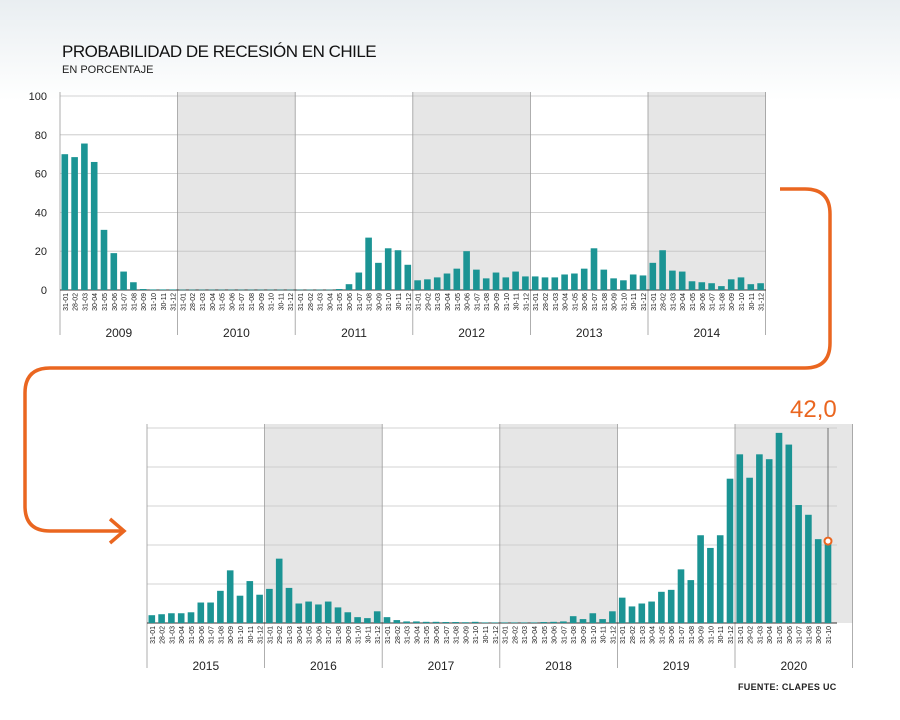 The width and height of the screenshot is (900, 720). What do you see at coordinates (707, 191) in the screenshot?
I see `year-shade-2014` at bounding box center [707, 191].